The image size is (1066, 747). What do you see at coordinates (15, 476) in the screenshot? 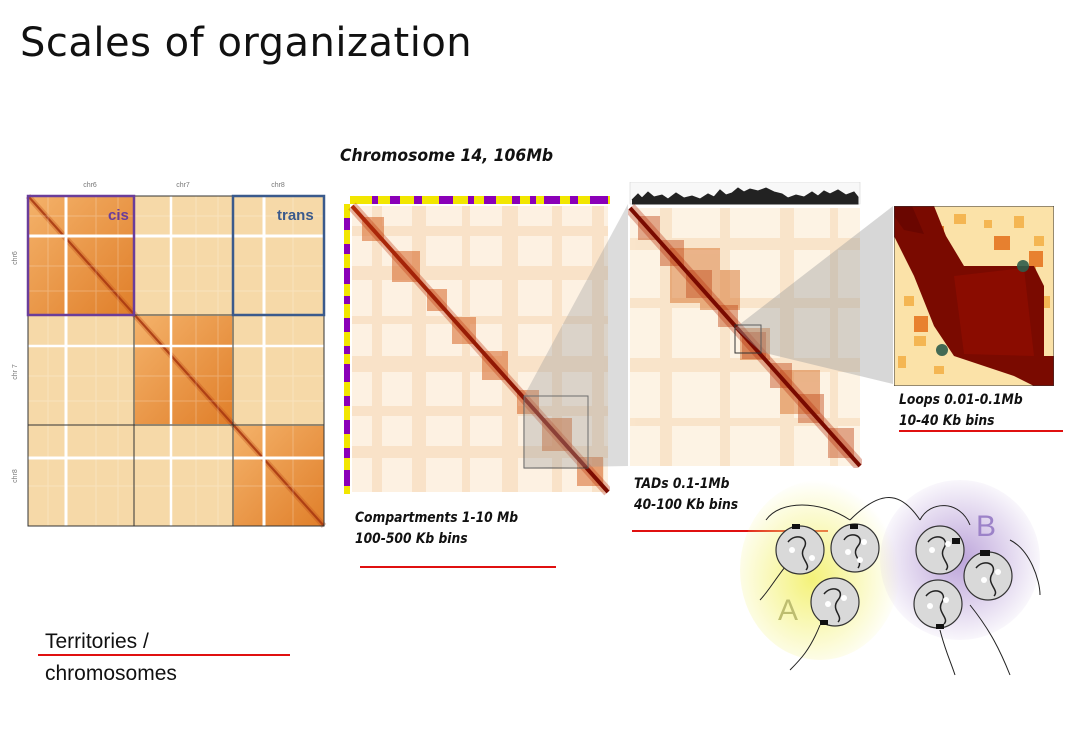
I see `row-label-chr8: chr8` at bounding box center [15, 476].